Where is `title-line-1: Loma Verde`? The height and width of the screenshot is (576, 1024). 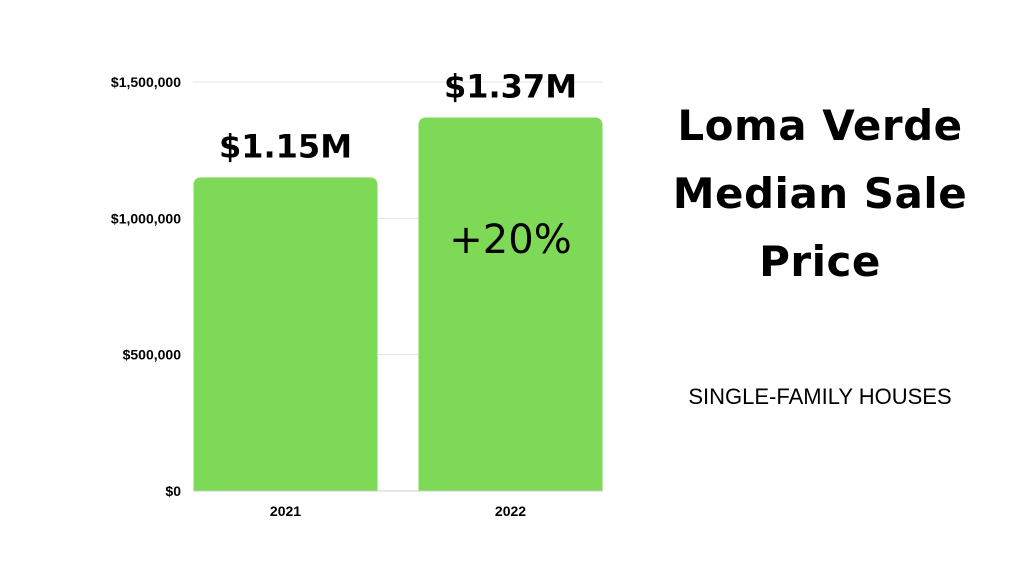
title-line-1: Loma Verde is located at coordinates (820, 125).